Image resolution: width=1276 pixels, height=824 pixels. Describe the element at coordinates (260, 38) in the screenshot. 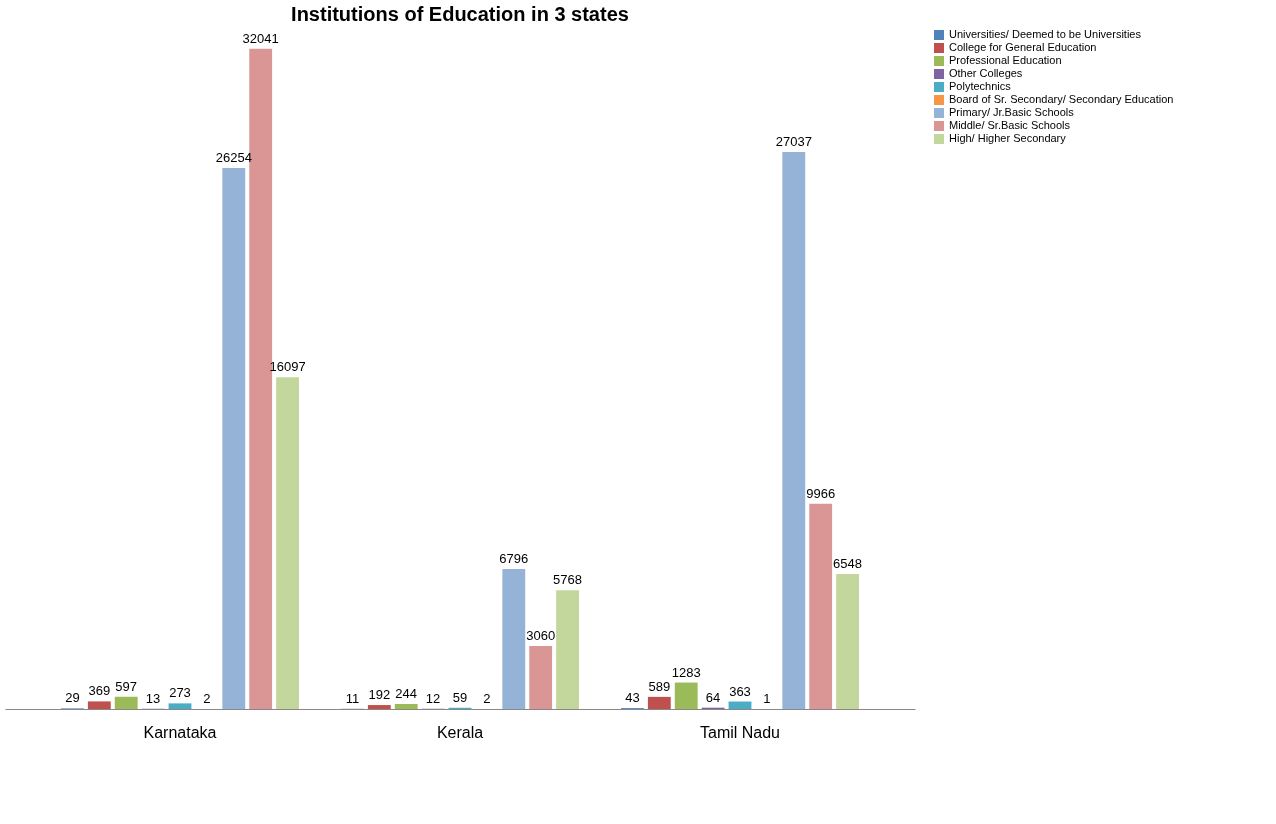

I see `data-label: 32041` at that location.